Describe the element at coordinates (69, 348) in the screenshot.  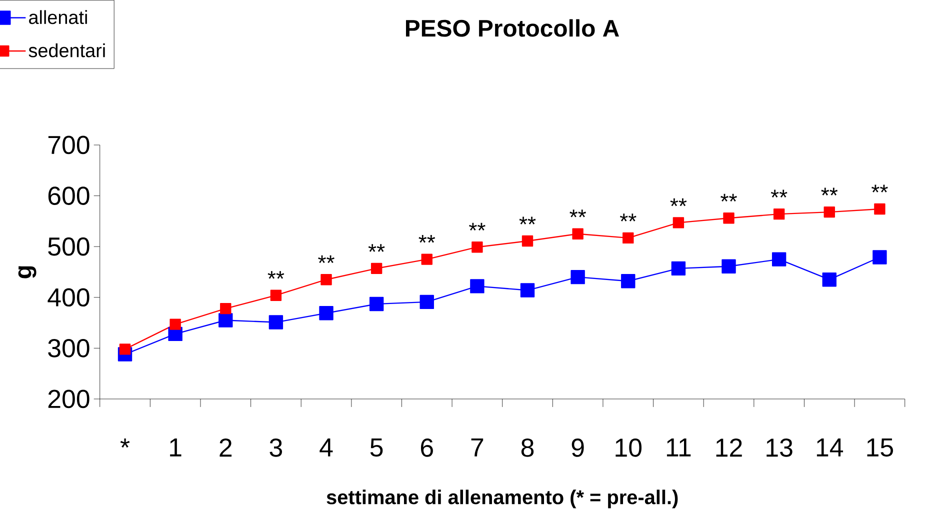
I see `y-tick-label: 300` at that location.